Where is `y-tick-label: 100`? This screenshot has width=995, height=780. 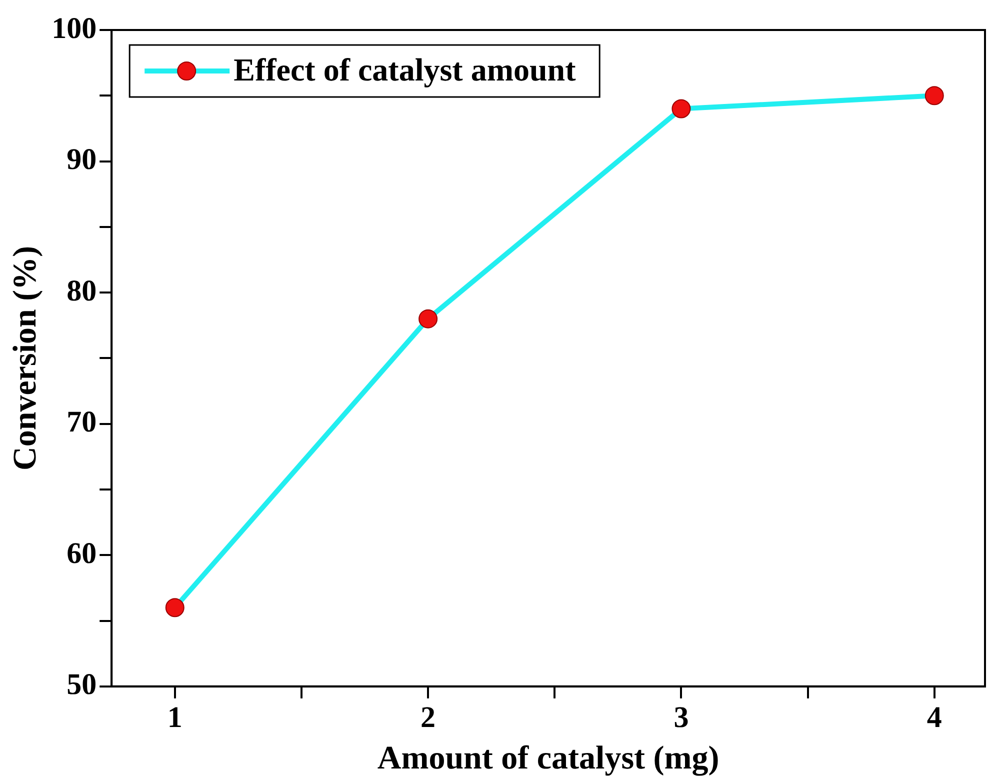
y-tick-label: 100 is located at coordinates (74, 28).